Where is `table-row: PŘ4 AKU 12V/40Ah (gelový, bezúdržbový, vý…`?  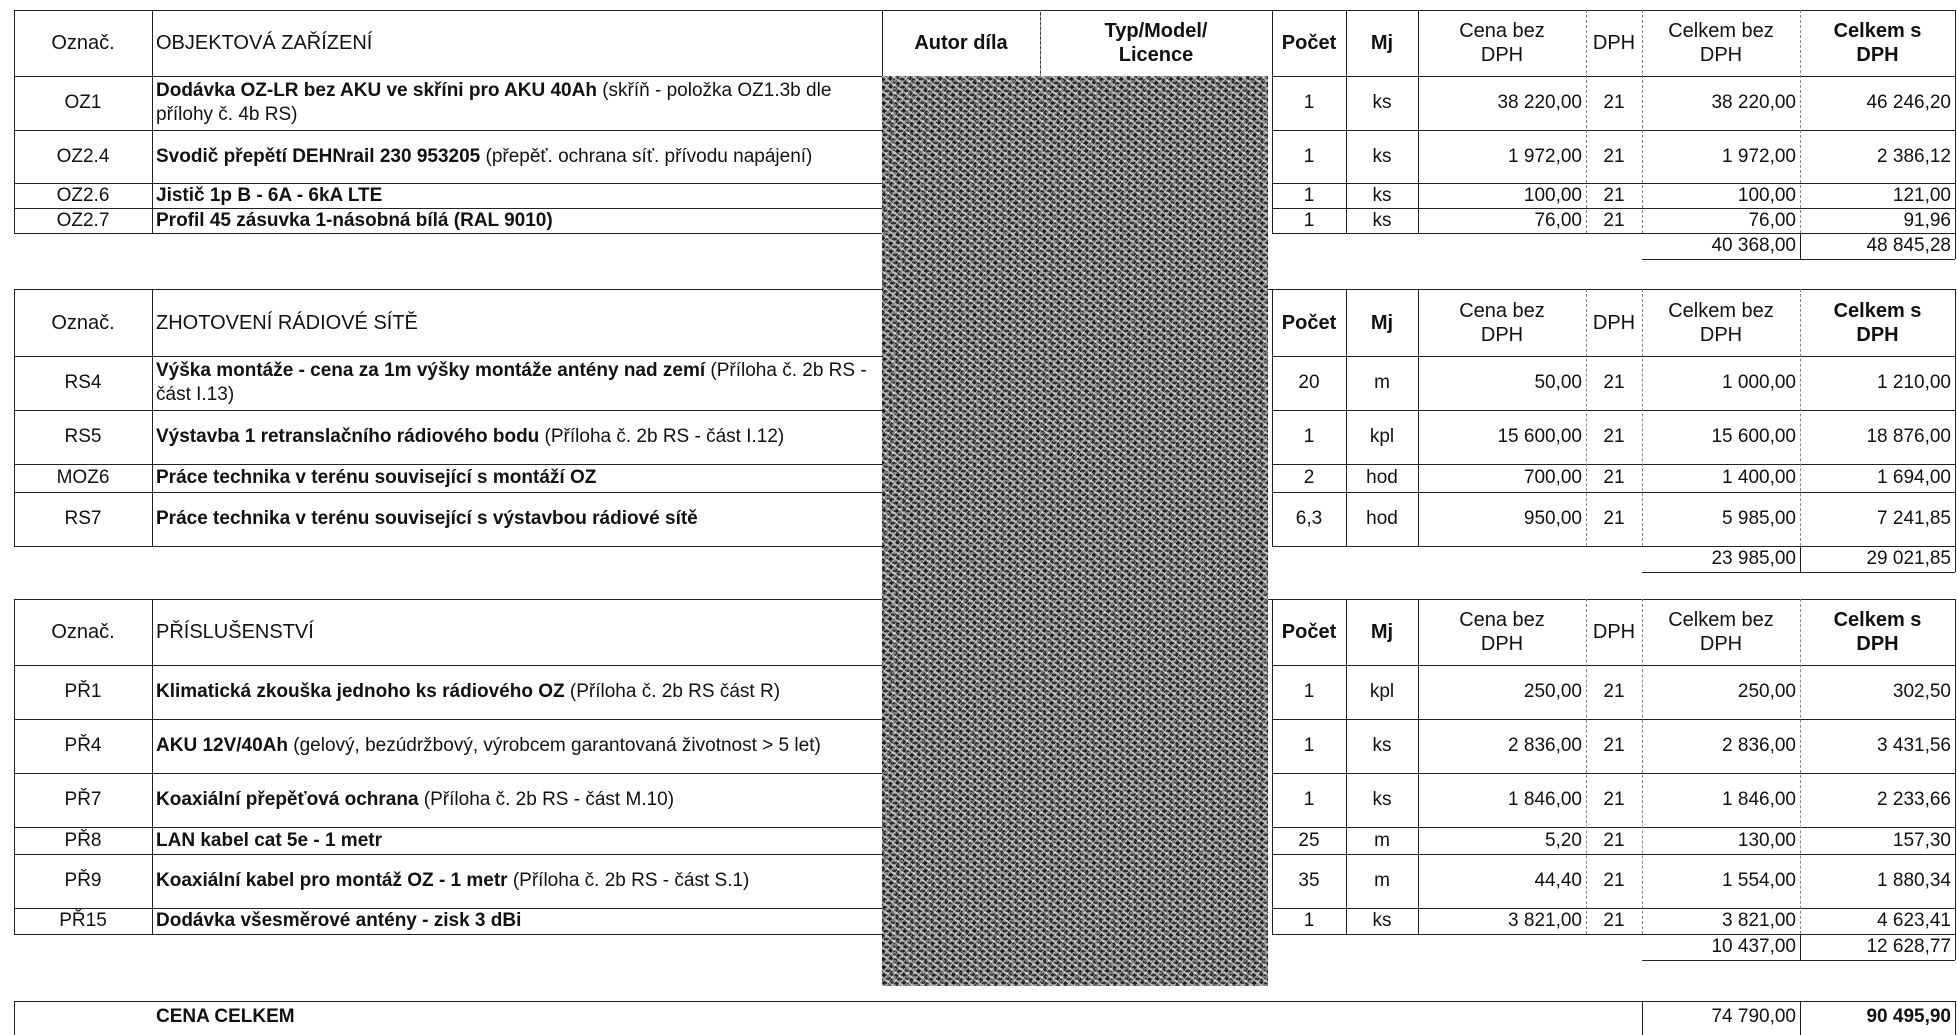
table-row: PŘ4 AKU 12V/40Ah (gelový, bezúdržbový, vý… is located at coordinates (978, 746).